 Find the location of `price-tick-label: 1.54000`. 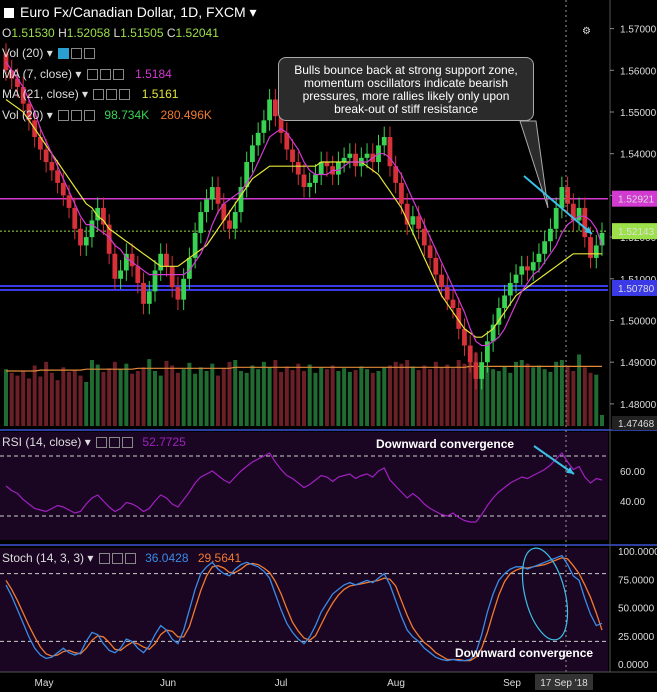

price-tick-label: 1.54000 is located at coordinates (638, 155).